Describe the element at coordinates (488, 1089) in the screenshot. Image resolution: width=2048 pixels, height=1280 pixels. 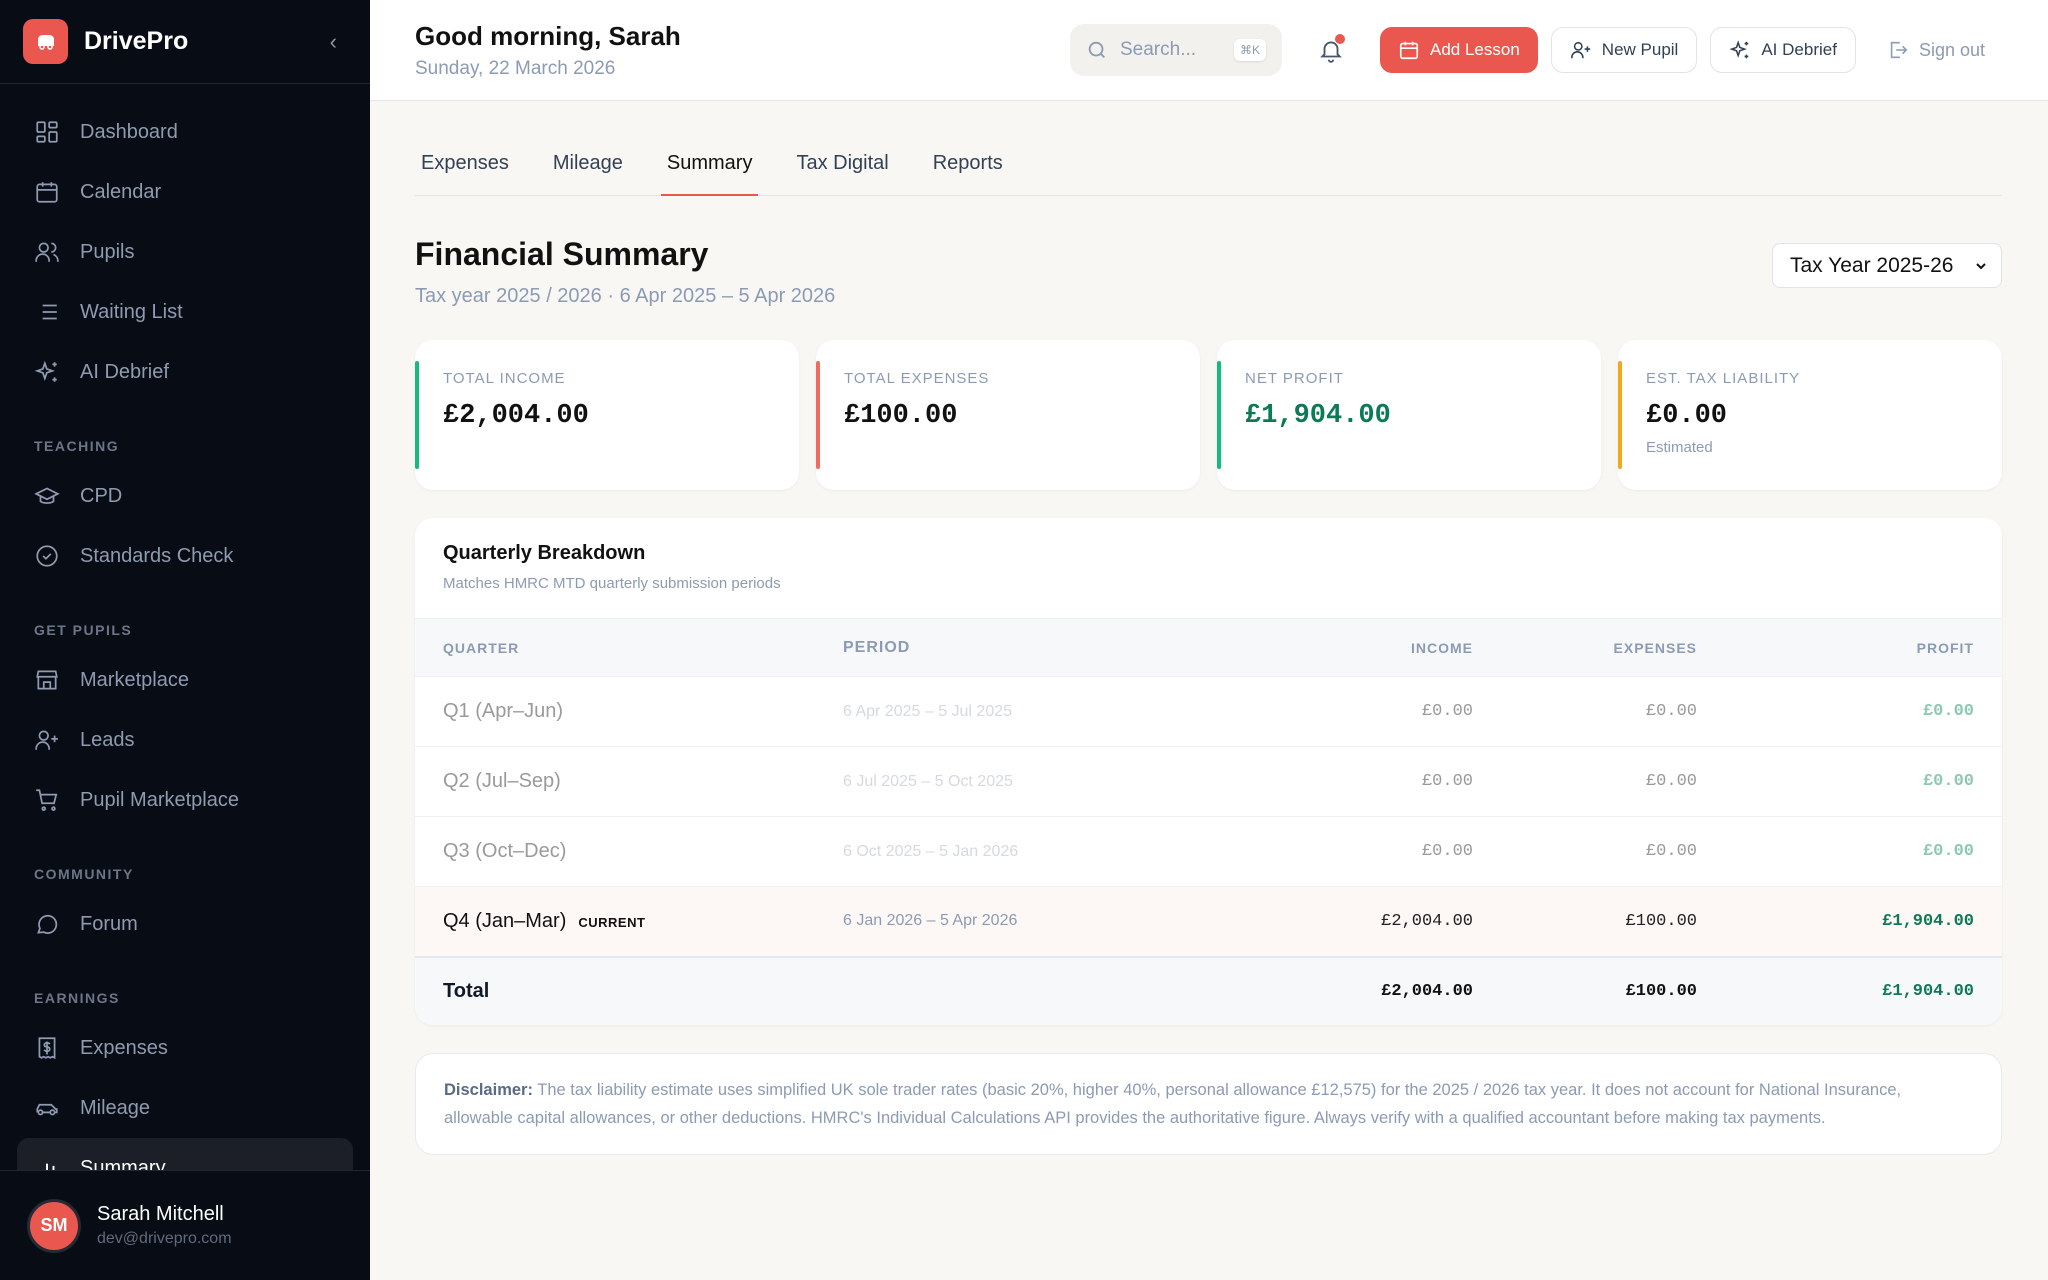
I see `disclaimer-label: Disclaimer:` at that location.